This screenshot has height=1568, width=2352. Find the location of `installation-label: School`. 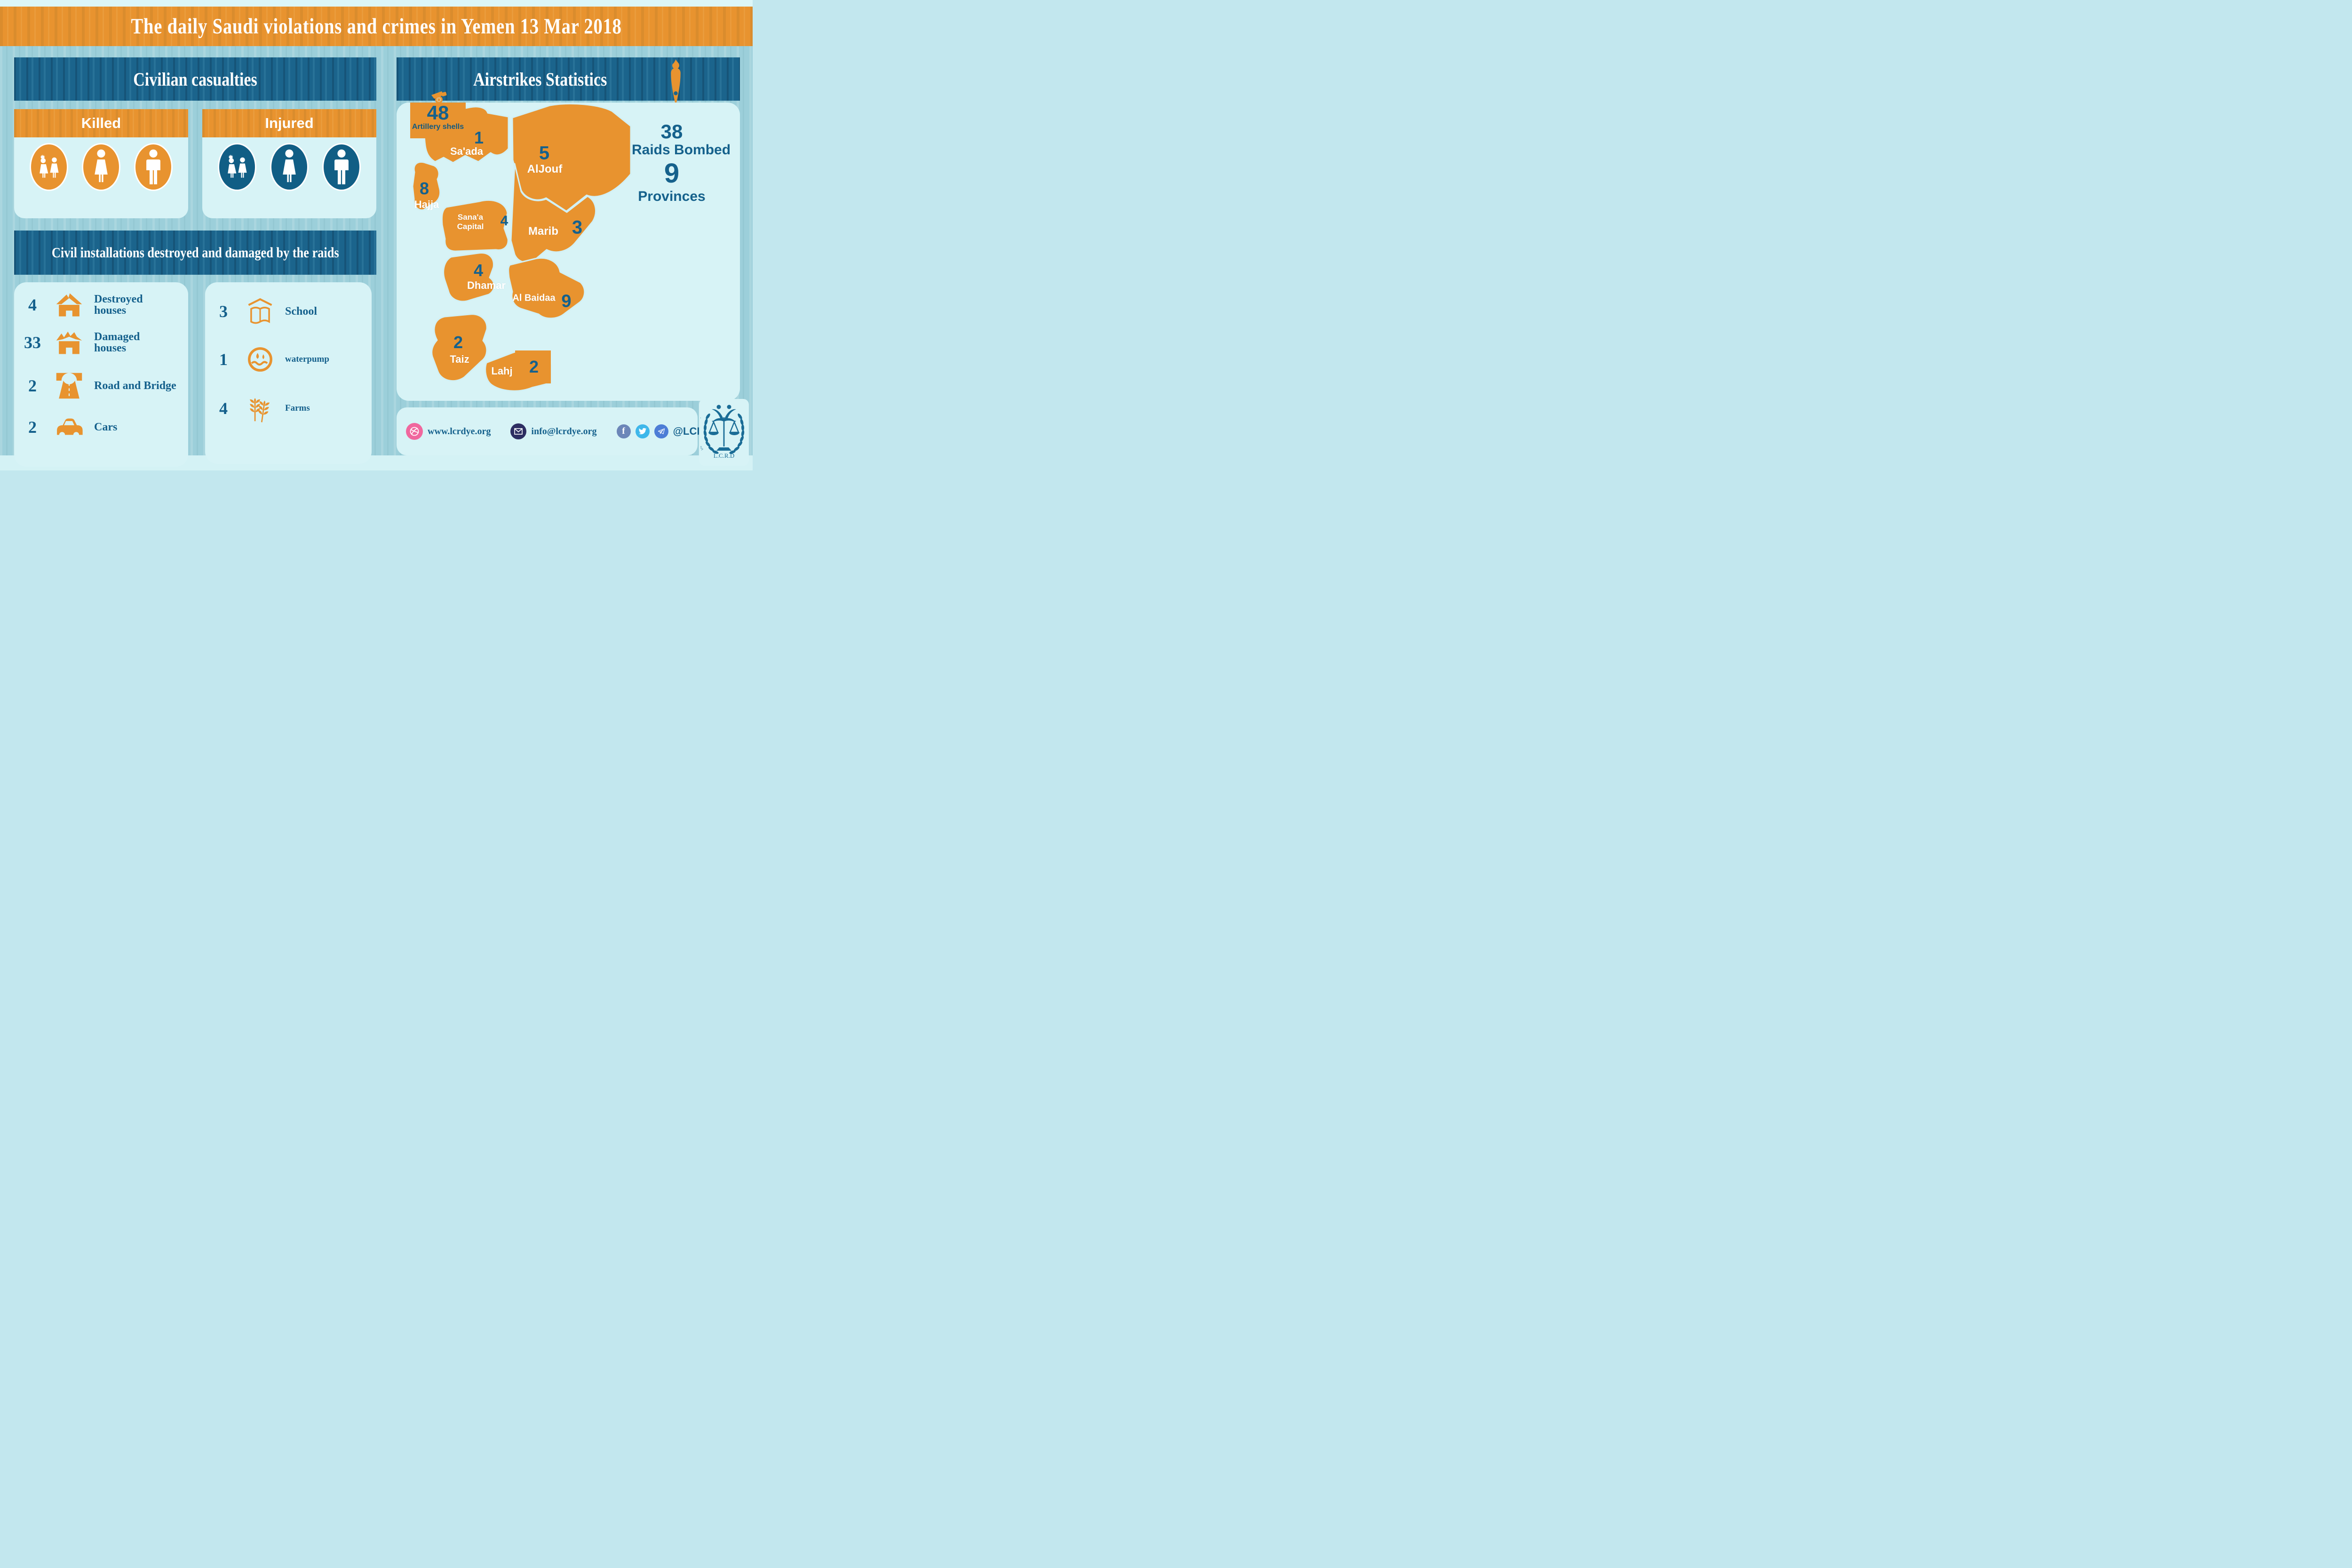

installation-label: School is located at coordinates (301, 311).